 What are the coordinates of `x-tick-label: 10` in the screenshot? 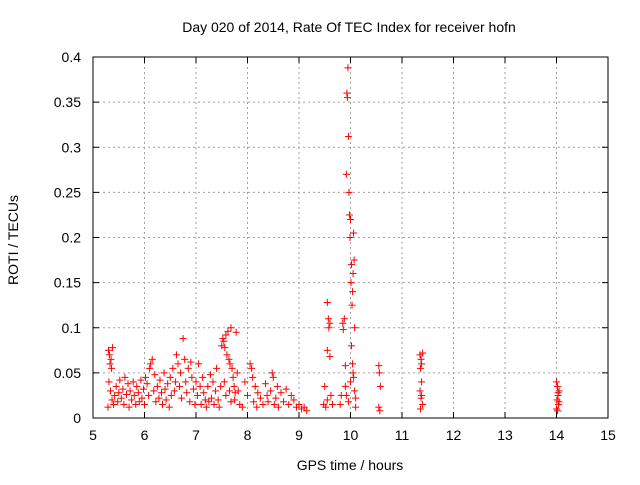 It's located at (351, 435).